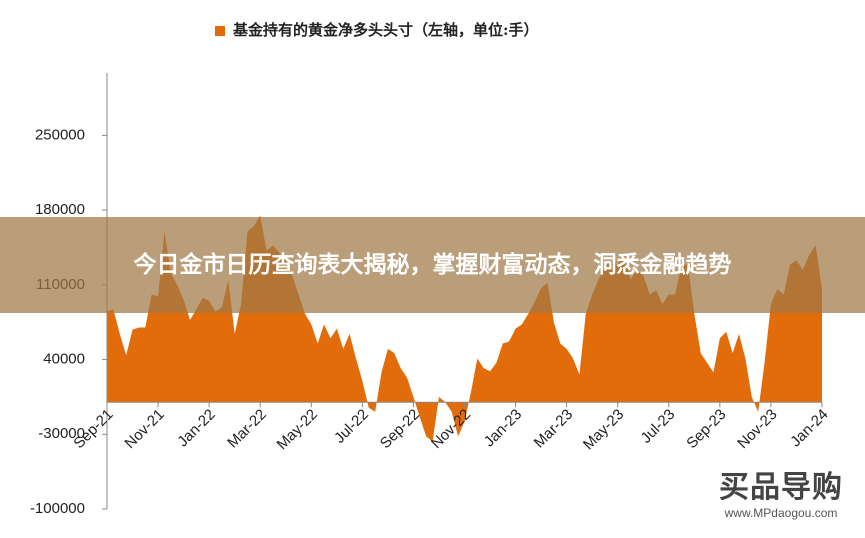  Describe the element at coordinates (60, 209) in the screenshot. I see `y-tick-label: 180000` at that location.